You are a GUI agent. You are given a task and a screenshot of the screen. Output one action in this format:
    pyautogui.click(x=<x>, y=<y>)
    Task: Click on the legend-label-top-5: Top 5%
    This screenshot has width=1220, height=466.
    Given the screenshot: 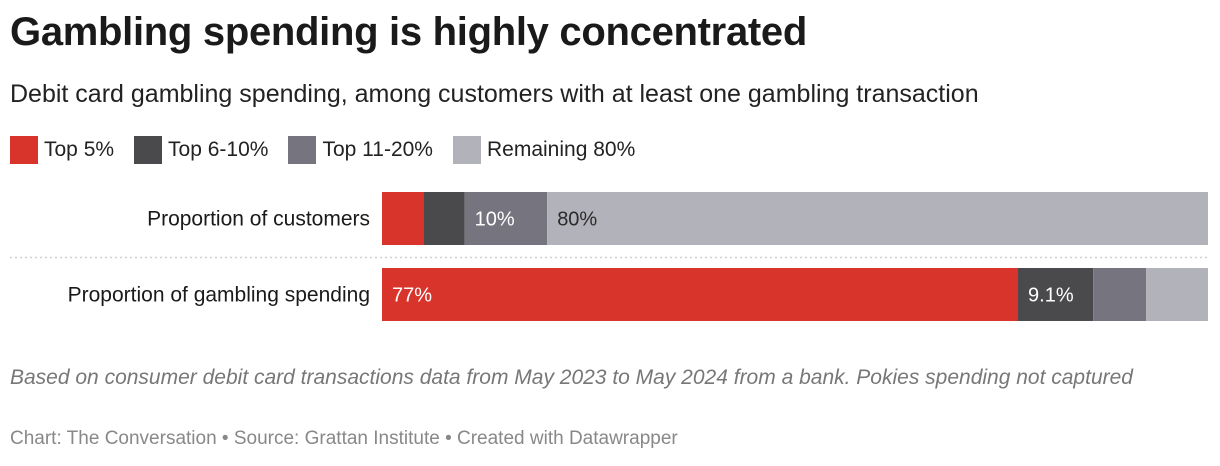 What is the action you would take?
    pyautogui.click(x=79, y=149)
    